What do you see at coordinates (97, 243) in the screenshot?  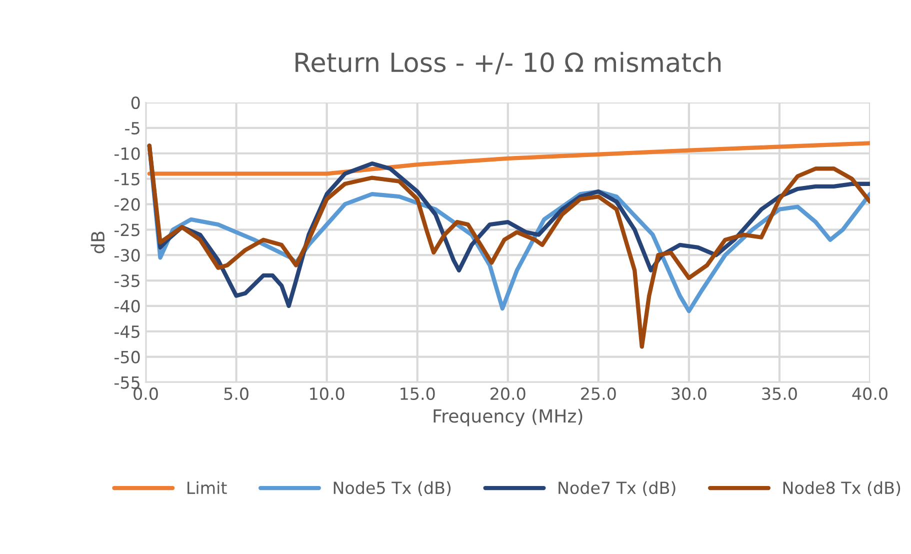 I see `y-axis-title: dB` at bounding box center [97, 243].